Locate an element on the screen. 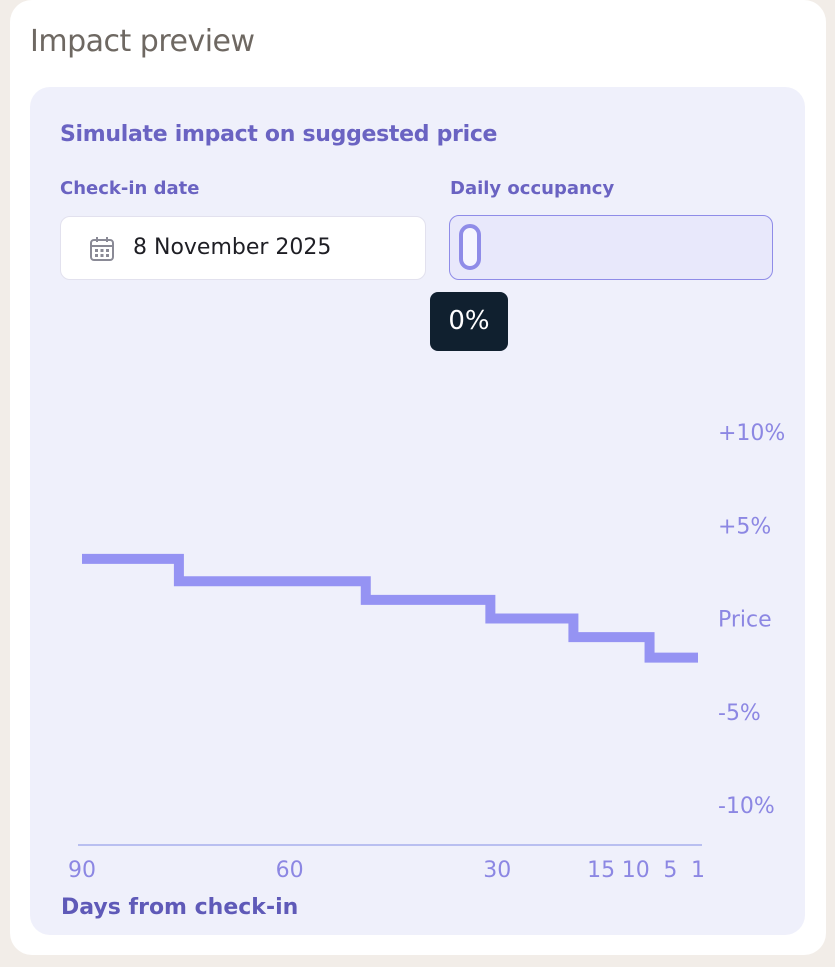  occupancy-slider-thumb is located at coordinates (470, 247).